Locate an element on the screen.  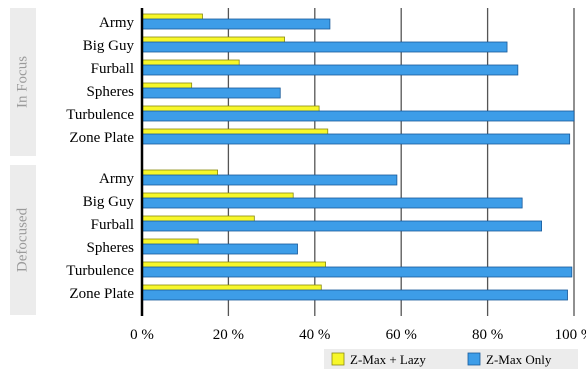
group-label: In Focus is located at coordinates (22, 82).